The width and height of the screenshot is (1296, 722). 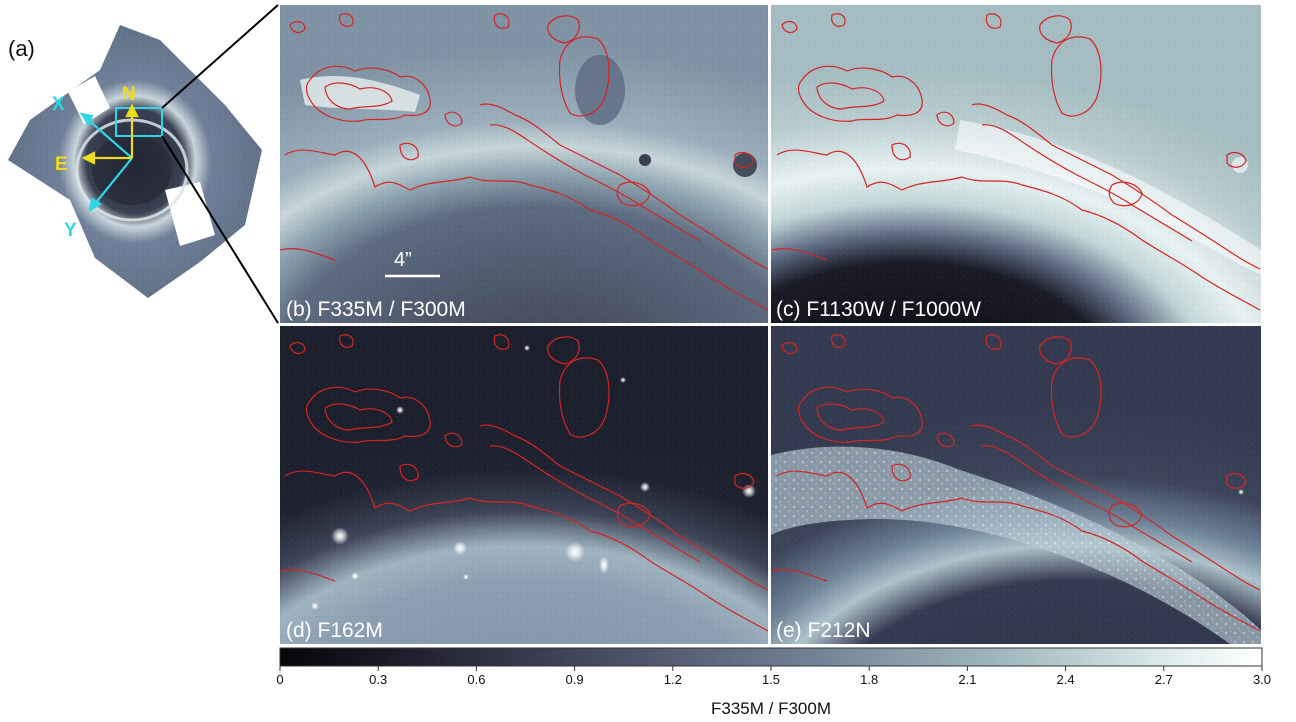 What do you see at coordinates (334, 630) in the screenshot?
I see `panel-d-label: (d) F162M` at bounding box center [334, 630].